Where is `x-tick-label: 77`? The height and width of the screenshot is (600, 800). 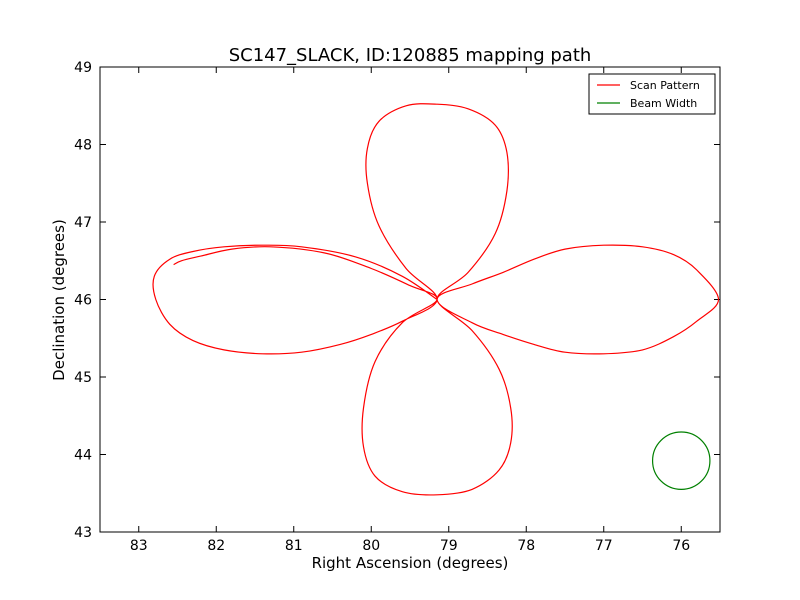 x-tick-label: 77 is located at coordinates (604, 546).